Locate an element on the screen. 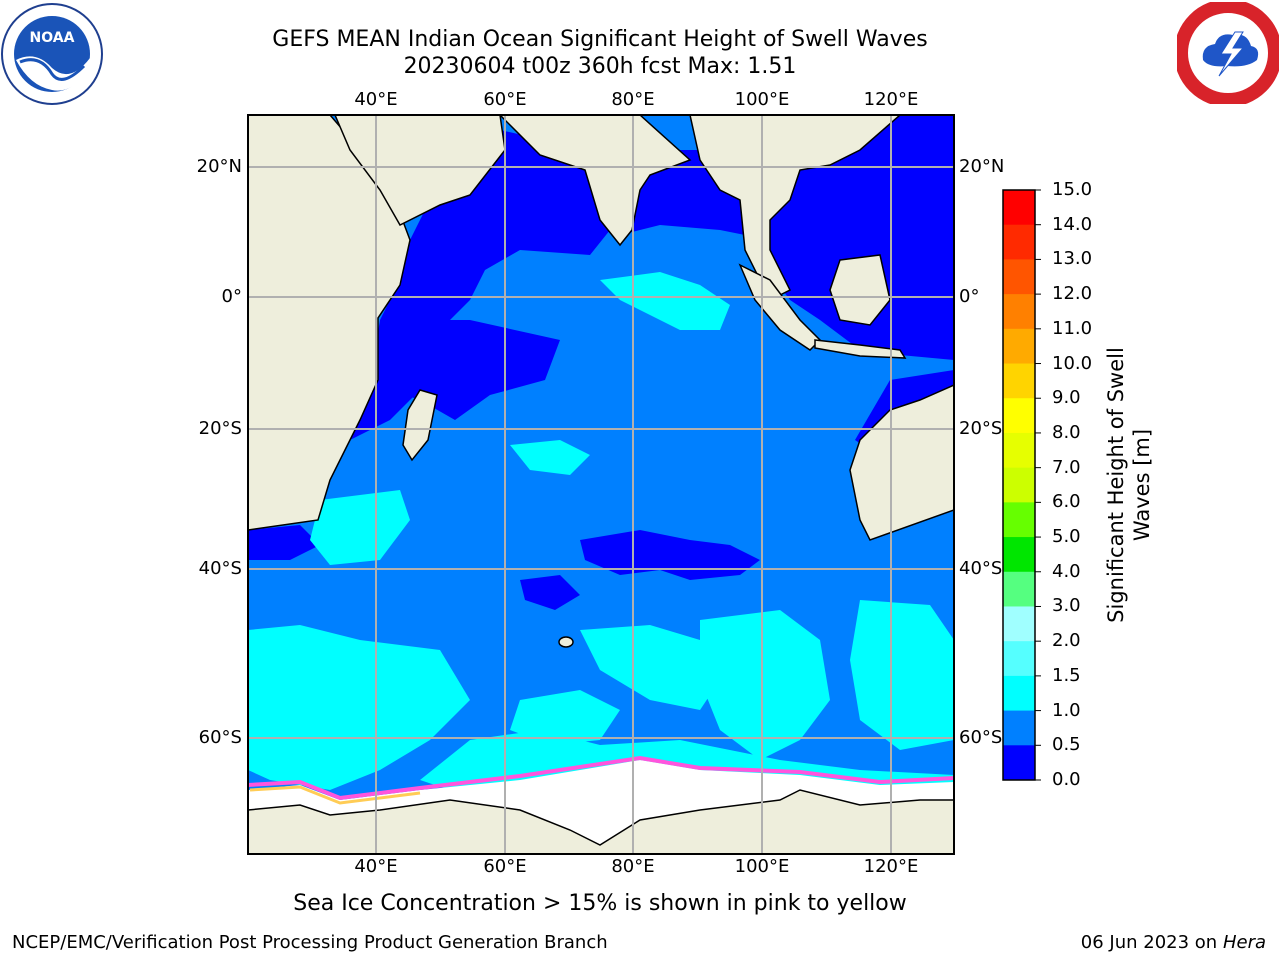 The height and width of the screenshot is (960, 1280). colorbar-tick-label: 8.0 is located at coordinates (1066, 432).